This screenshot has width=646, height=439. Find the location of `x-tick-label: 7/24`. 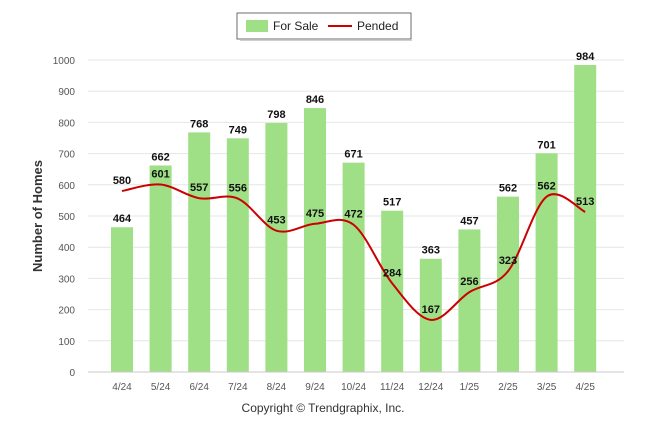

x-tick-label: 7/24 is located at coordinates (238, 387).